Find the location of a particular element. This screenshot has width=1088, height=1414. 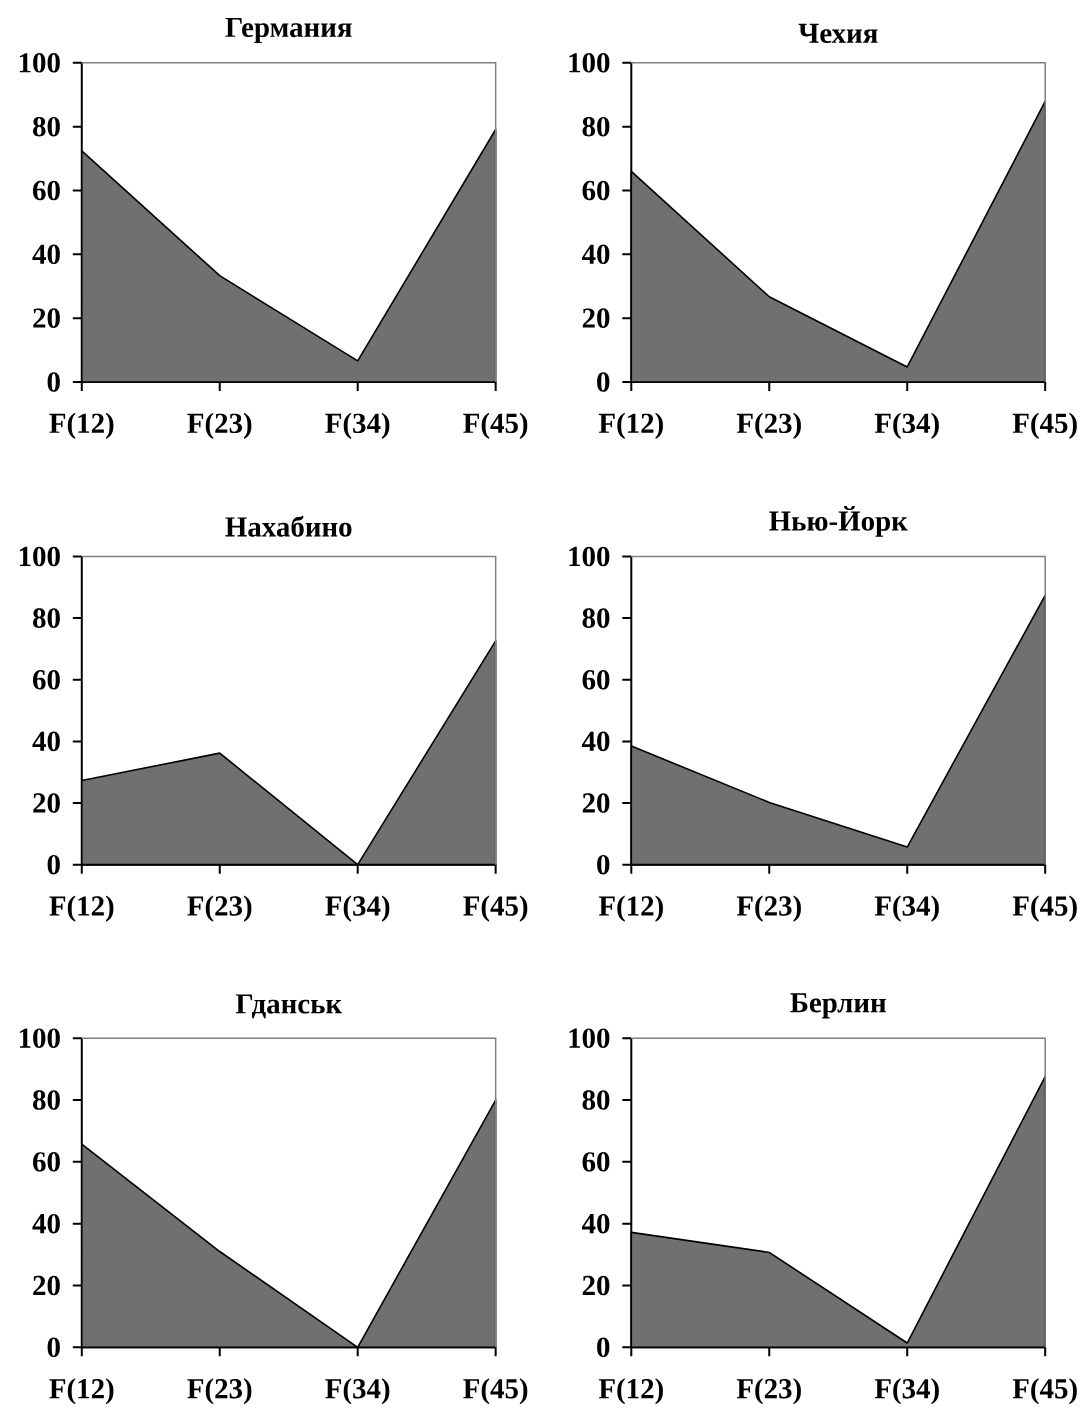

chart-title: Гданськ is located at coordinates (289, 1006).